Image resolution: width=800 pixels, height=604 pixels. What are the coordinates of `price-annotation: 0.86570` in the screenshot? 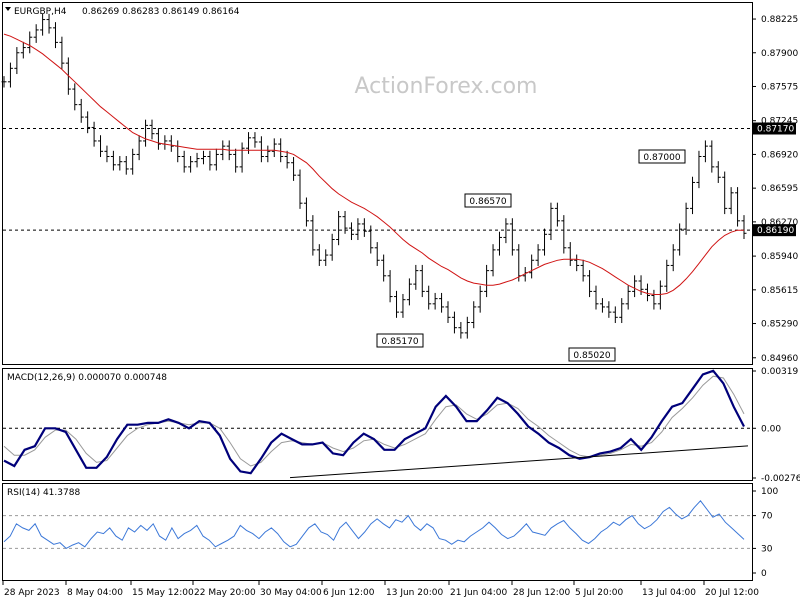 It's located at (488, 200).